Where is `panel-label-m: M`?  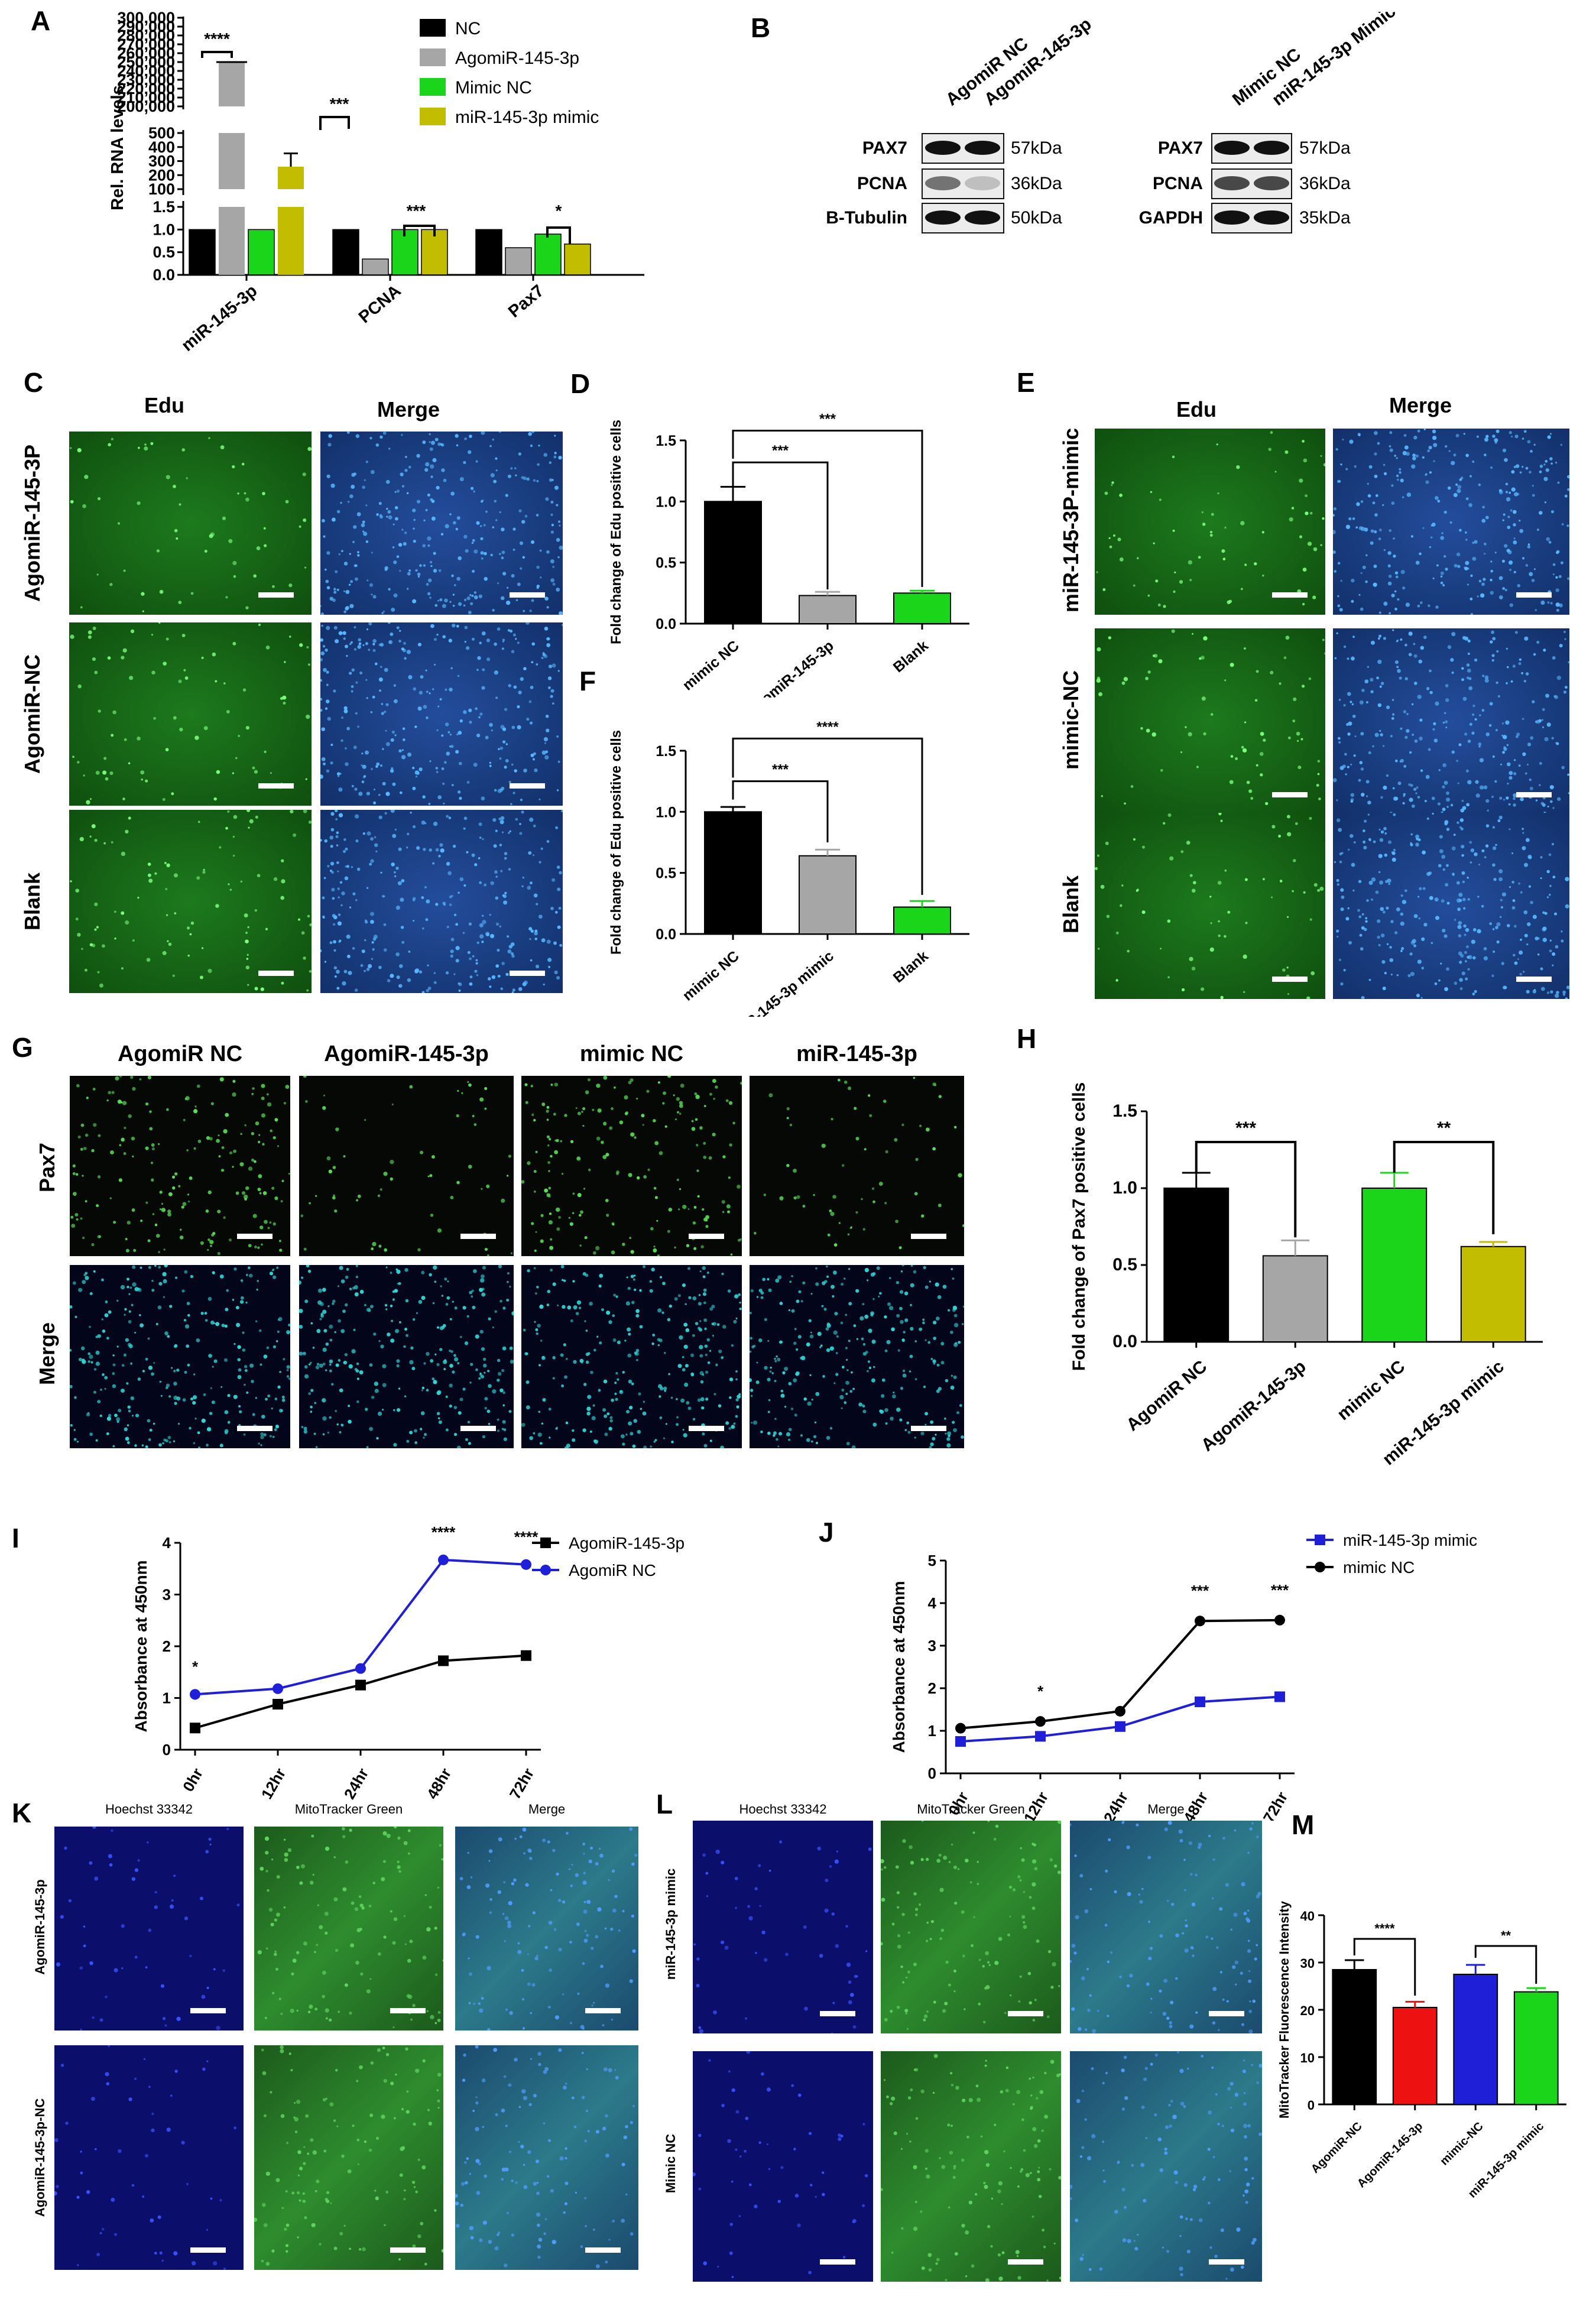 panel-label-m: M is located at coordinates (1303, 1824).